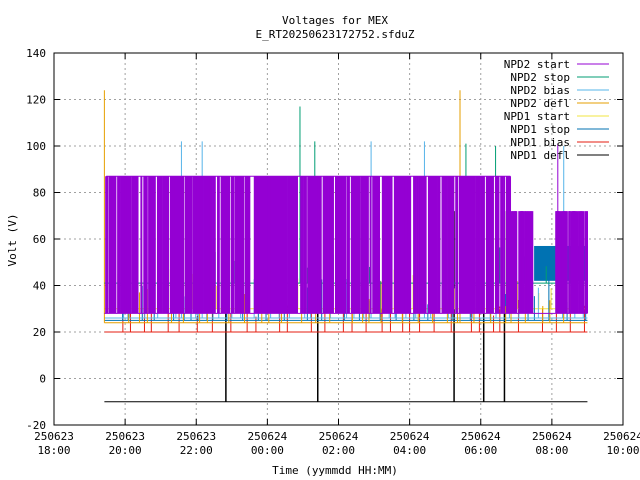 This screenshot has height=480, width=640. I want to click on legend-label: NPD1 stop, so click(540, 129).